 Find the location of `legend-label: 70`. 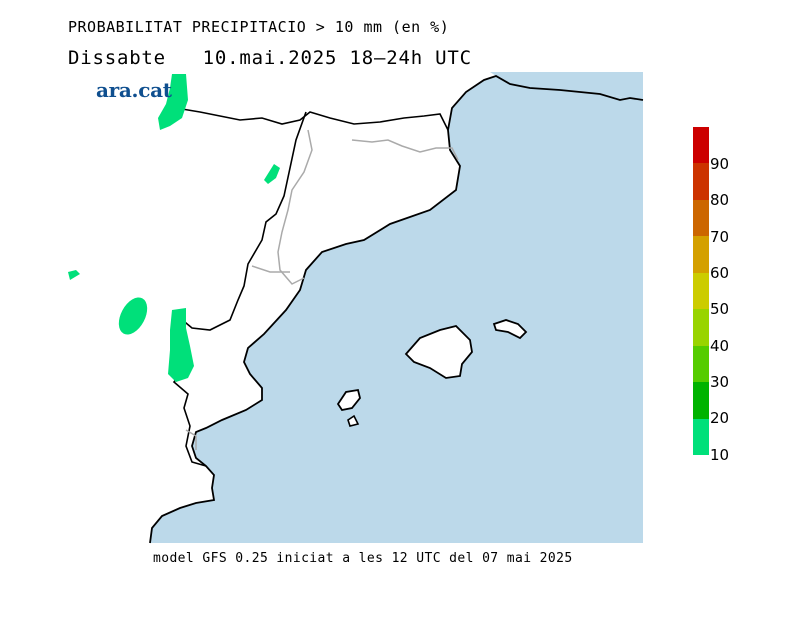

legend-label: 70 is located at coordinates (720, 237).